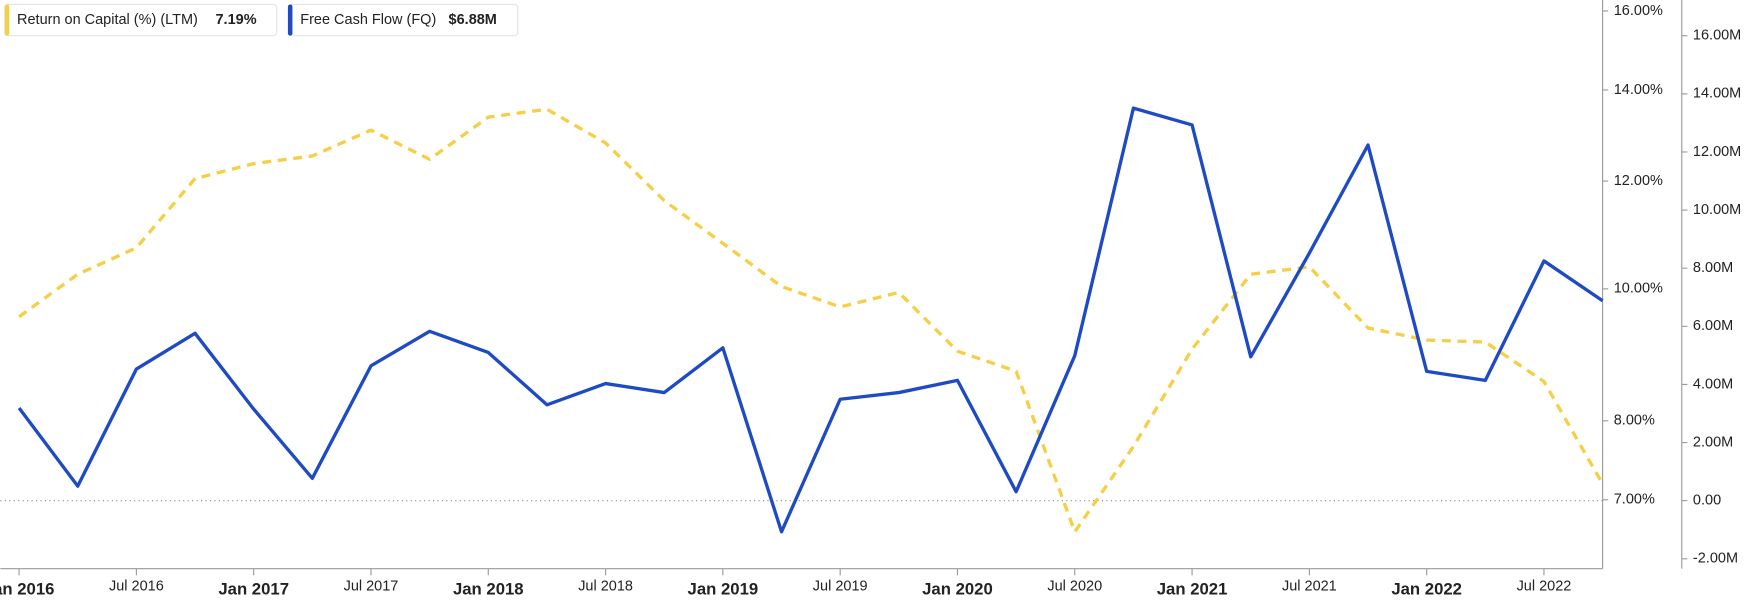 The image size is (1749, 601). What do you see at coordinates (605, 586) in the screenshot?
I see `x-tick-label: Jul 2018` at bounding box center [605, 586].